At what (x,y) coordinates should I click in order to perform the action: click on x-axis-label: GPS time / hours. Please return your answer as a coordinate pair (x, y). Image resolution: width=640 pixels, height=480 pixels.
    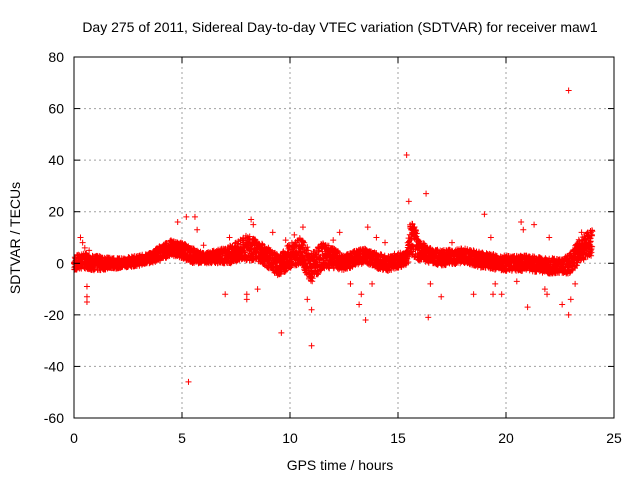
    Looking at the image, I should click on (340, 465).